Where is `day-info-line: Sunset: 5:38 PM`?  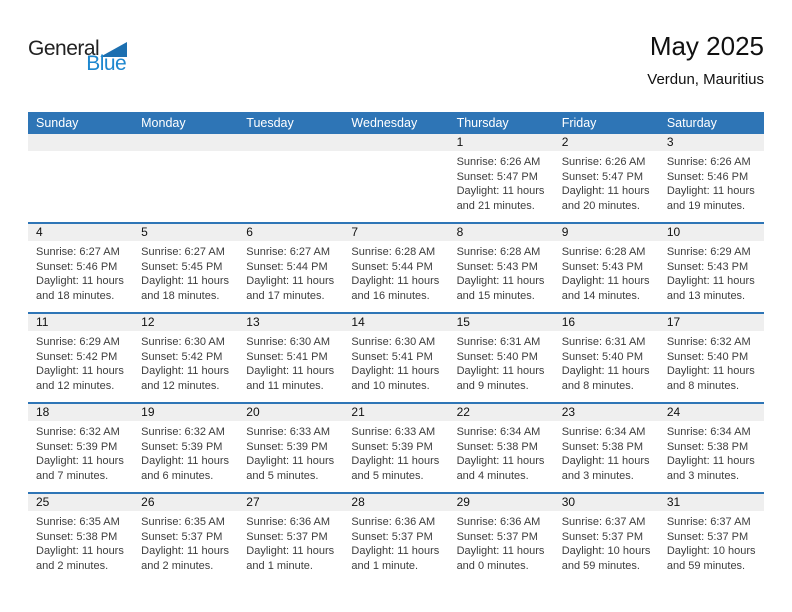
day-info-line: Sunset: 5:38 PM is located at coordinates (77, 536).